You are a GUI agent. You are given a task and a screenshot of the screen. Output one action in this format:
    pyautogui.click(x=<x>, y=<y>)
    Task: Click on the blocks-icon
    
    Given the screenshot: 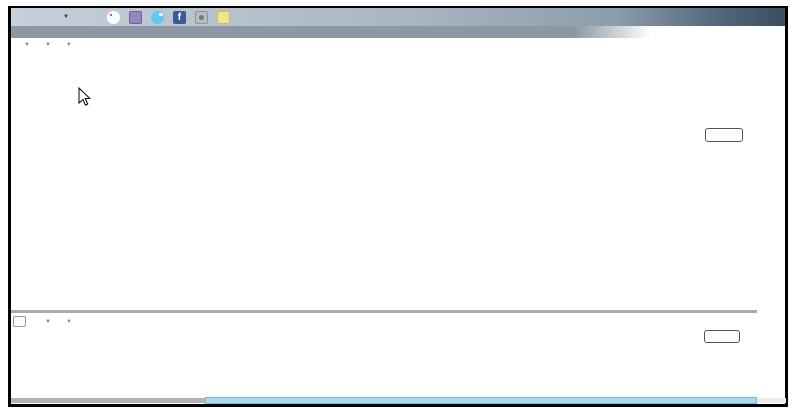 What is the action you would take?
    pyautogui.click(x=135, y=17)
    